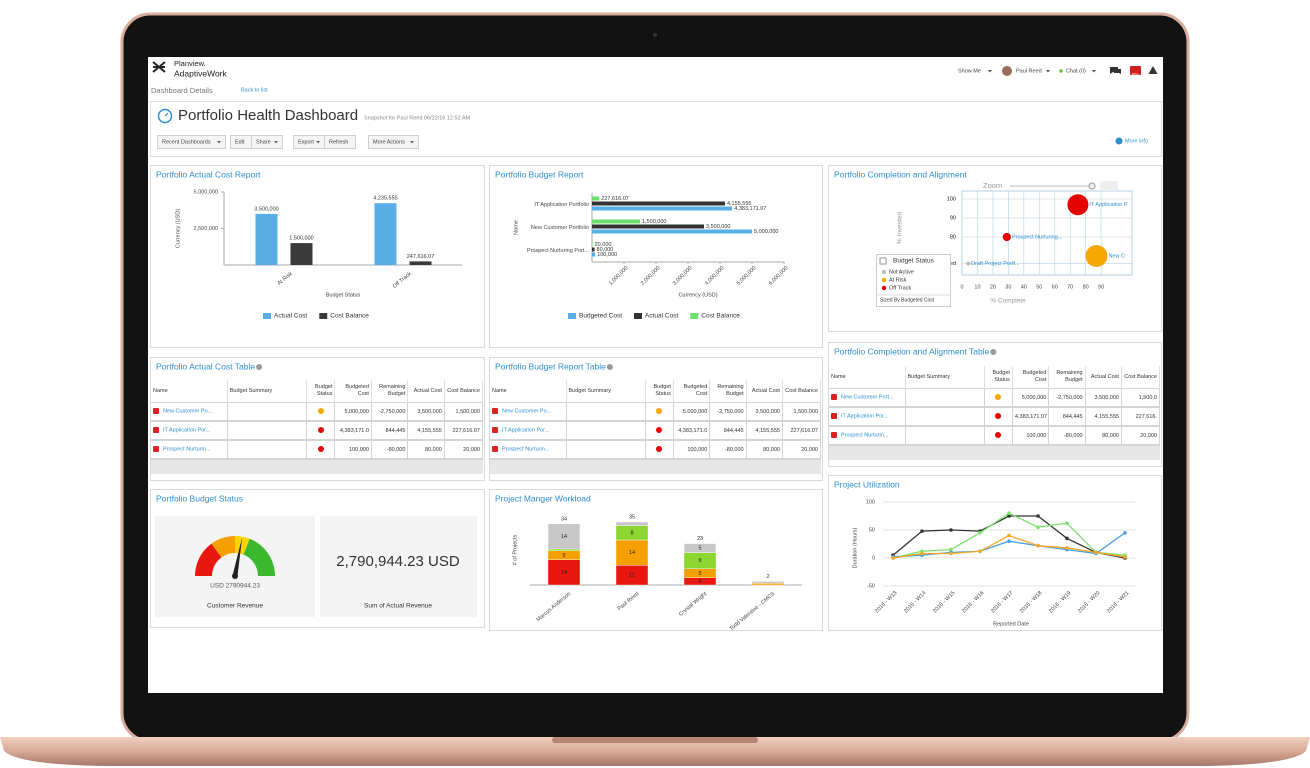 The height and width of the screenshot is (768, 1310). What do you see at coordinates (883, 261) in the screenshot?
I see `legend-toggle` at bounding box center [883, 261].